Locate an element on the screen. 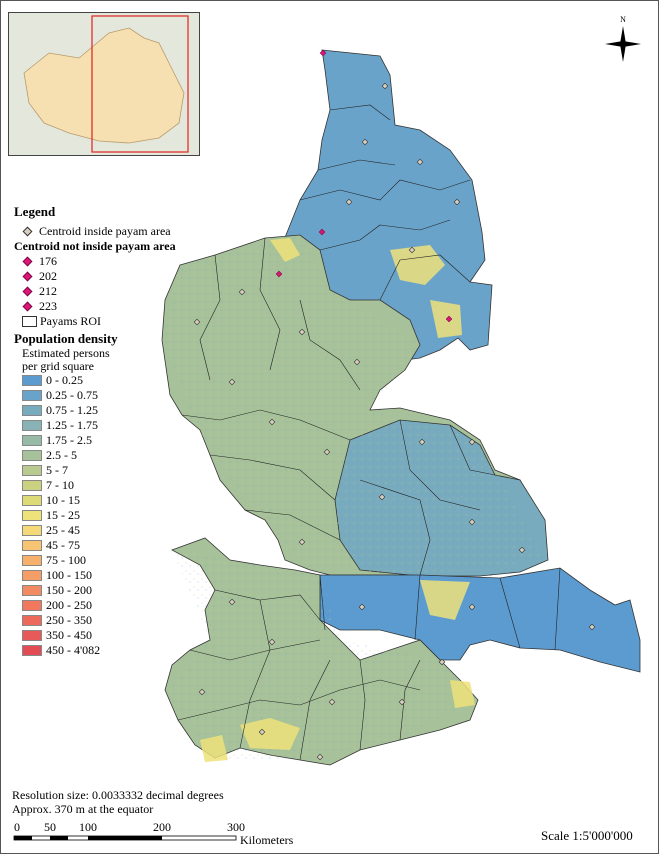 The height and width of the screenshot is (856, 661). density-class-label: 250 - 350 is located at coordinates (69, 620).